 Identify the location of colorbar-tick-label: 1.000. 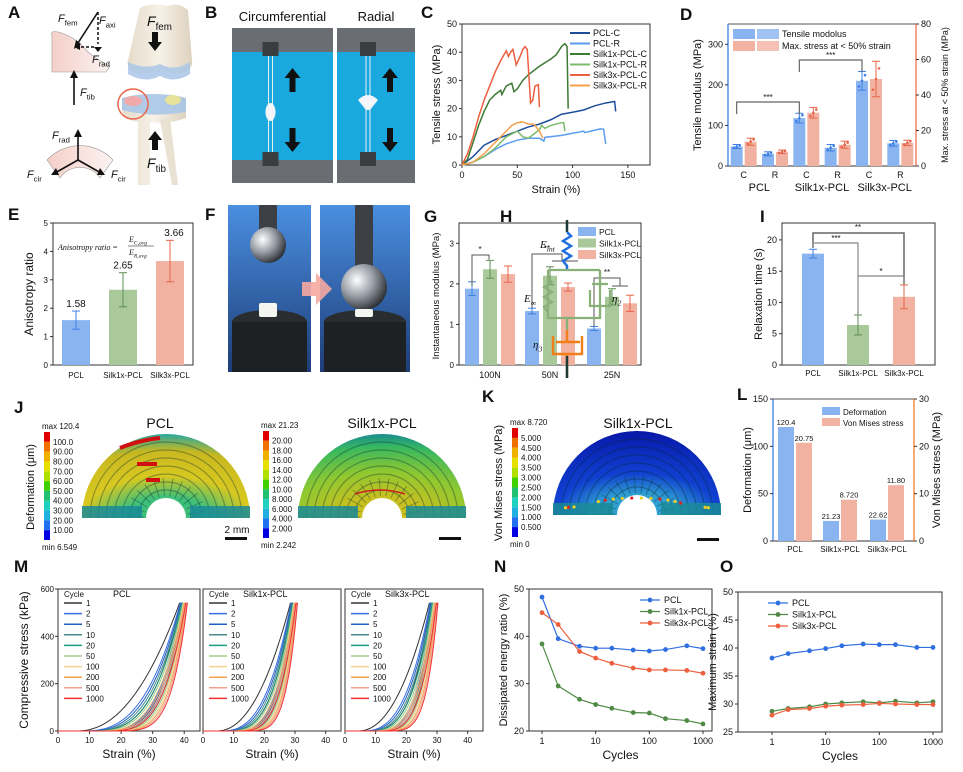
(531, 517).